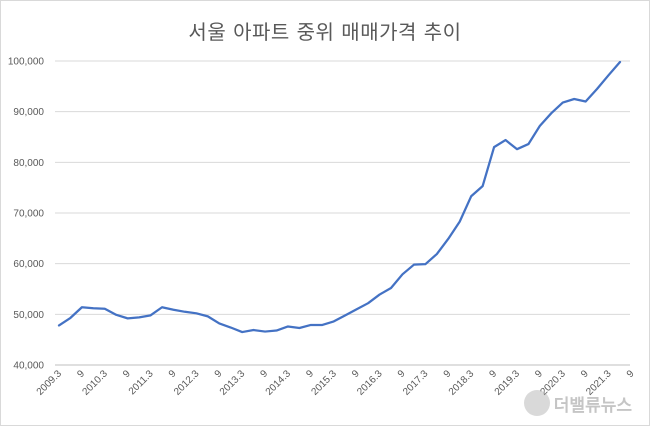 This screenshot has height=426, width=650. Describe the element at coordinates (324, 383) in the screenshot. I see `x-tick-label: 2015.3` at that location.